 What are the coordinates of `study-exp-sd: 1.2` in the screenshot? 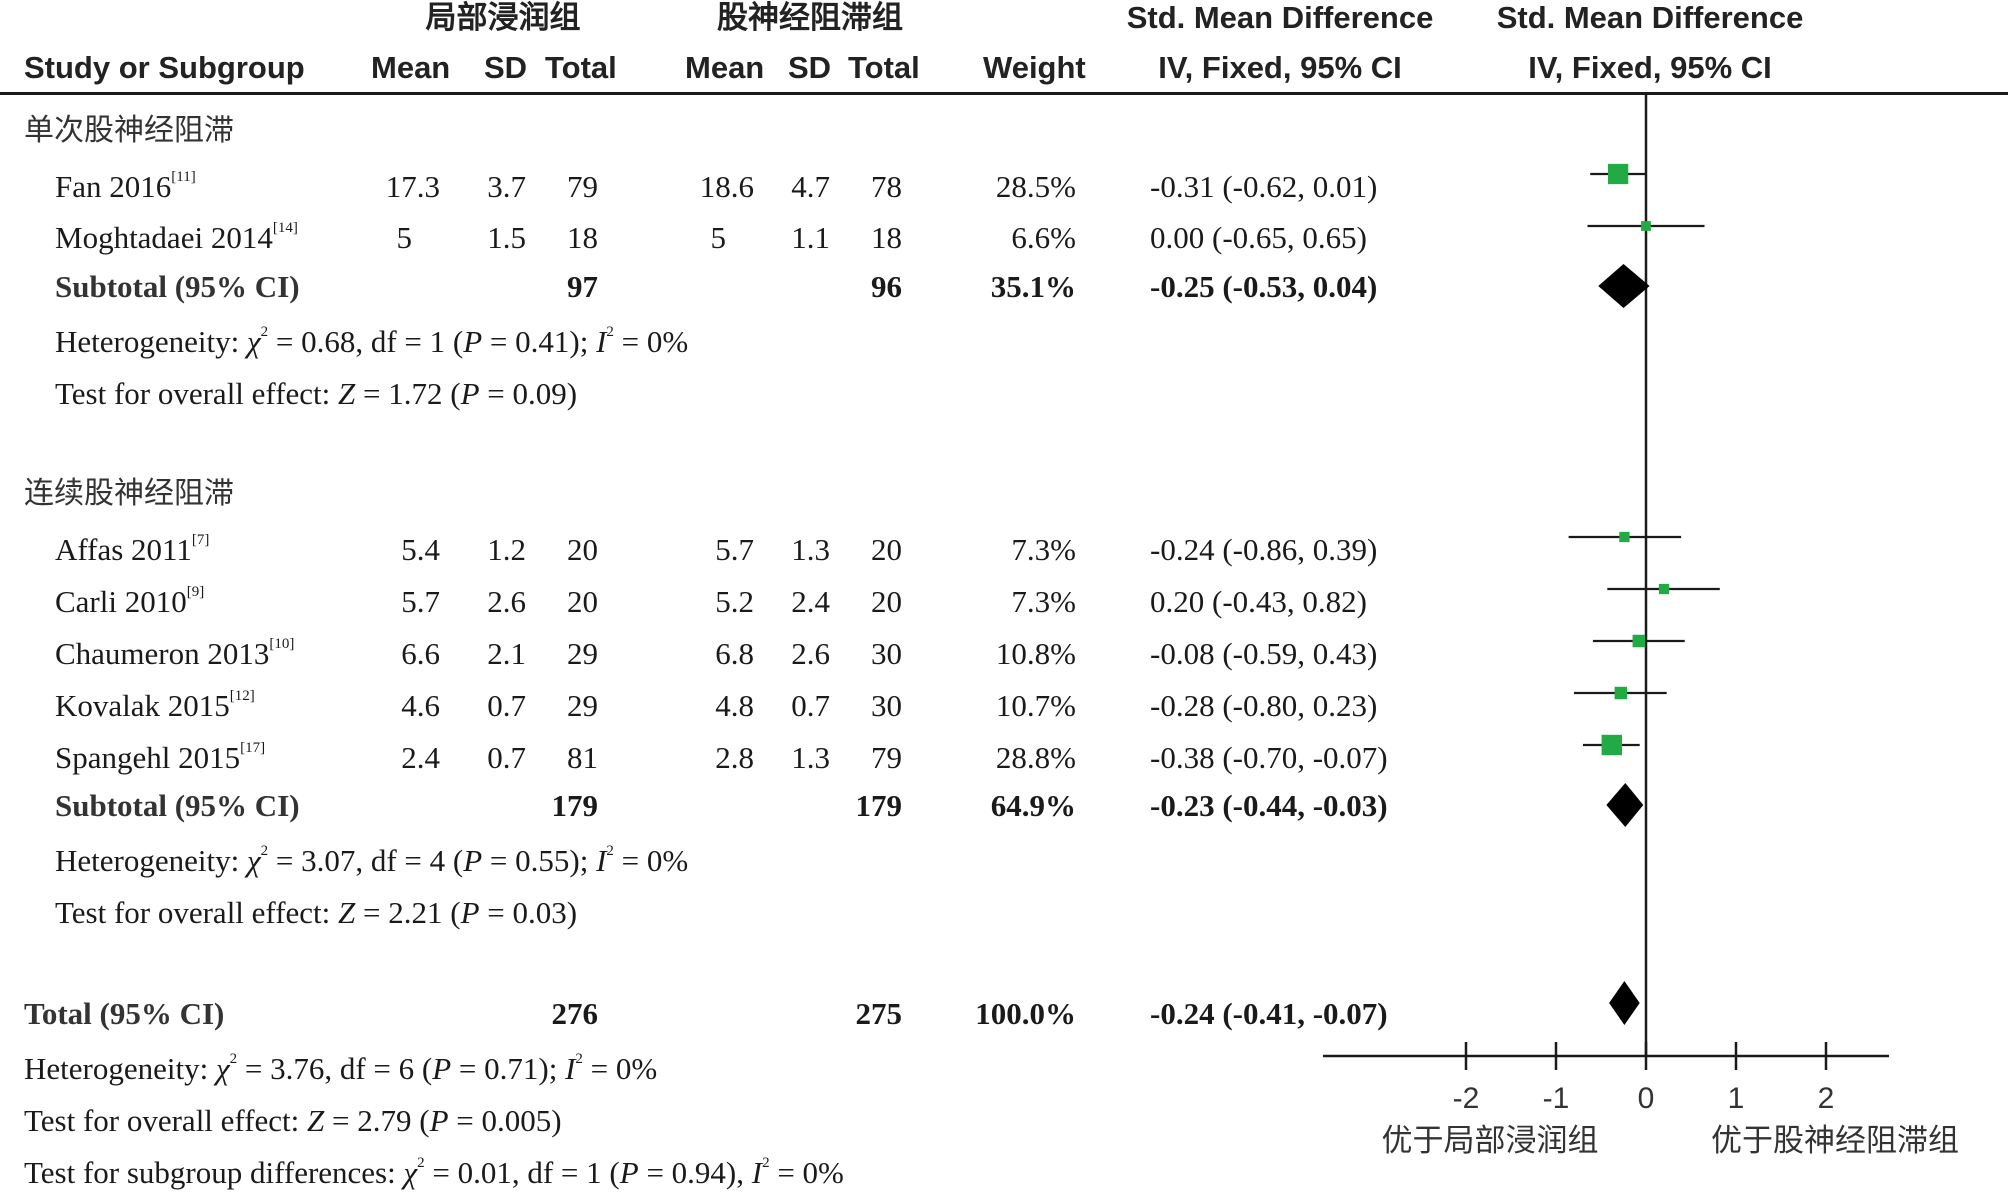 It's located at (506, 549).